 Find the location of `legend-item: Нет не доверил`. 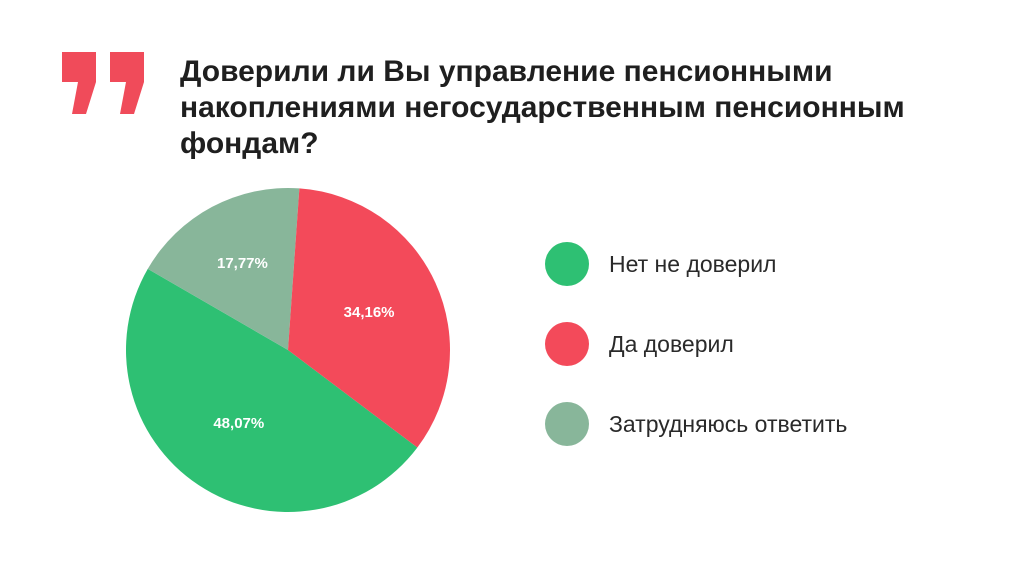

legend-item: Нет не доверил is located at coordinates (696, 264).